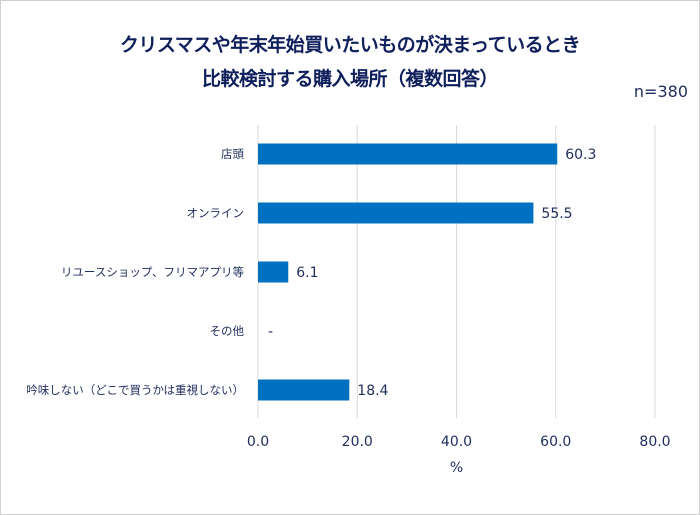 This screenshot has height=515, width=700. Describe the element at coordinates (232, 154) in the screenshot. I see `category-label: 店頭` at that location.